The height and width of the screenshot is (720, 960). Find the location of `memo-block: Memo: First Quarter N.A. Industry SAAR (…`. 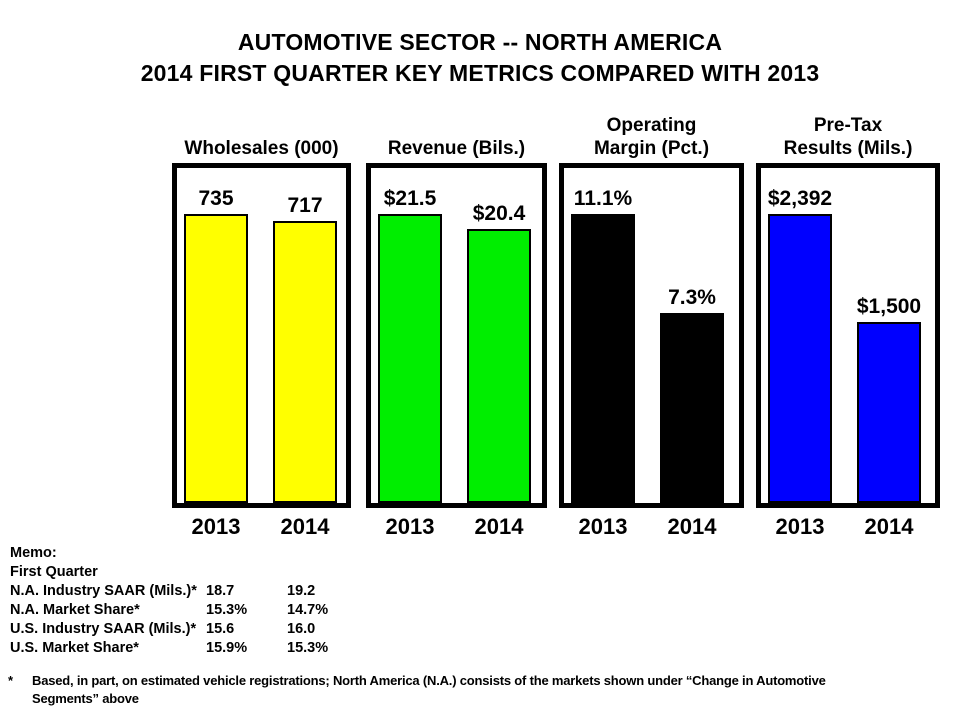

memo-block: Memo: First Quarter N.A. Industry SAAR (… is located at coordinates (169, 601).